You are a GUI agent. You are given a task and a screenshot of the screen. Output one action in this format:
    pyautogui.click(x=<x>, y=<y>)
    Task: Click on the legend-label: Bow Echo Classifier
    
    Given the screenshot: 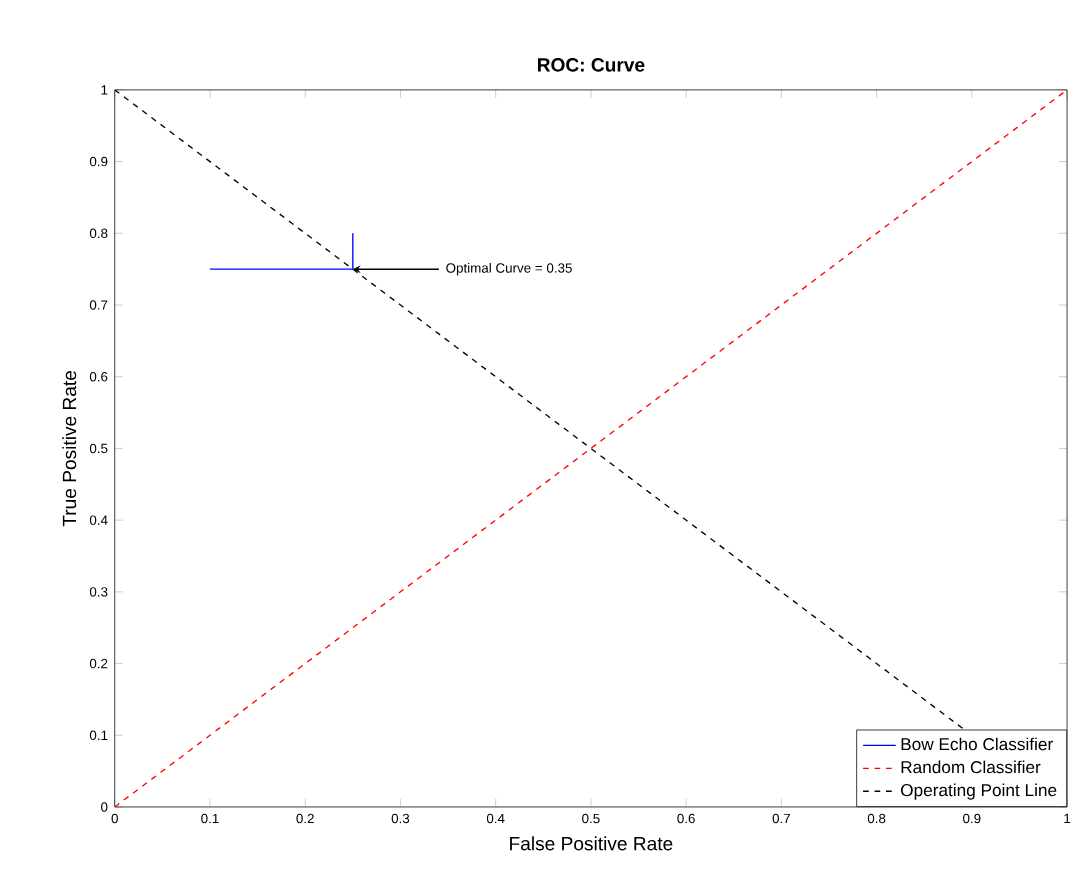 What is the action you would take?
    pyautogui.click(x=977, y=744)
    